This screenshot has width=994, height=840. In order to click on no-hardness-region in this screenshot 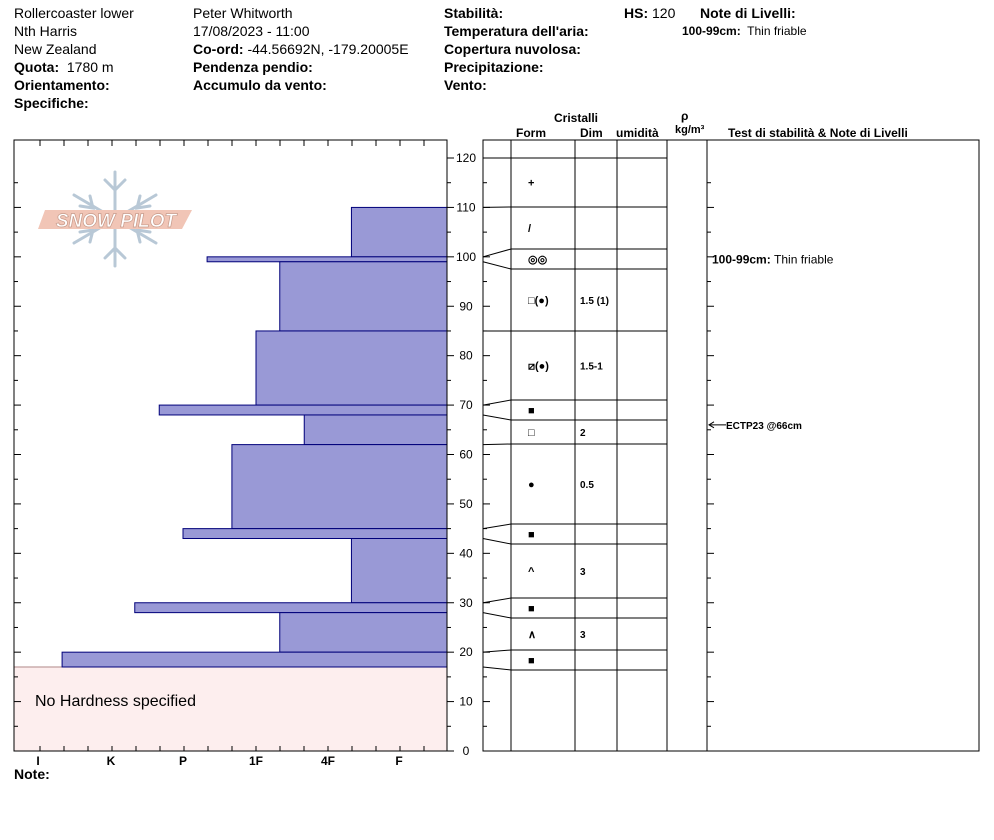, I will do `click(230, 709)`.